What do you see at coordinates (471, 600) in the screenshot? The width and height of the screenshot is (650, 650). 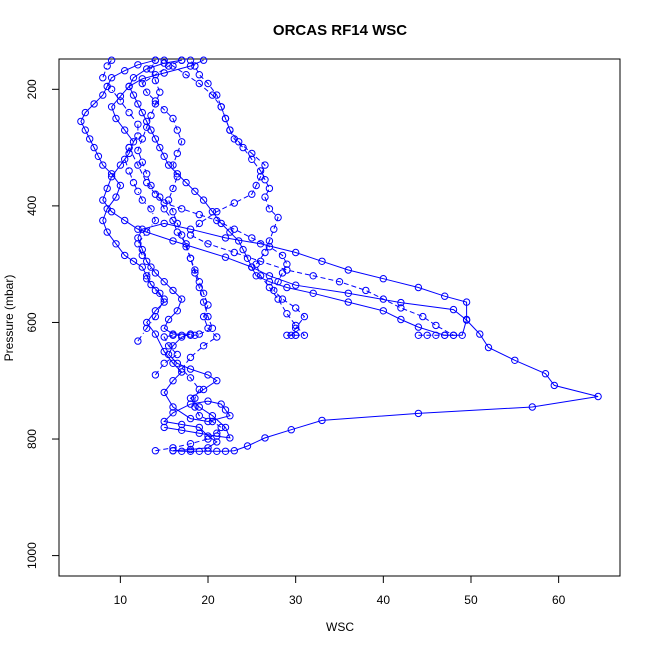 I see `x-tick-label: 50` at bounding box center [471, 600].